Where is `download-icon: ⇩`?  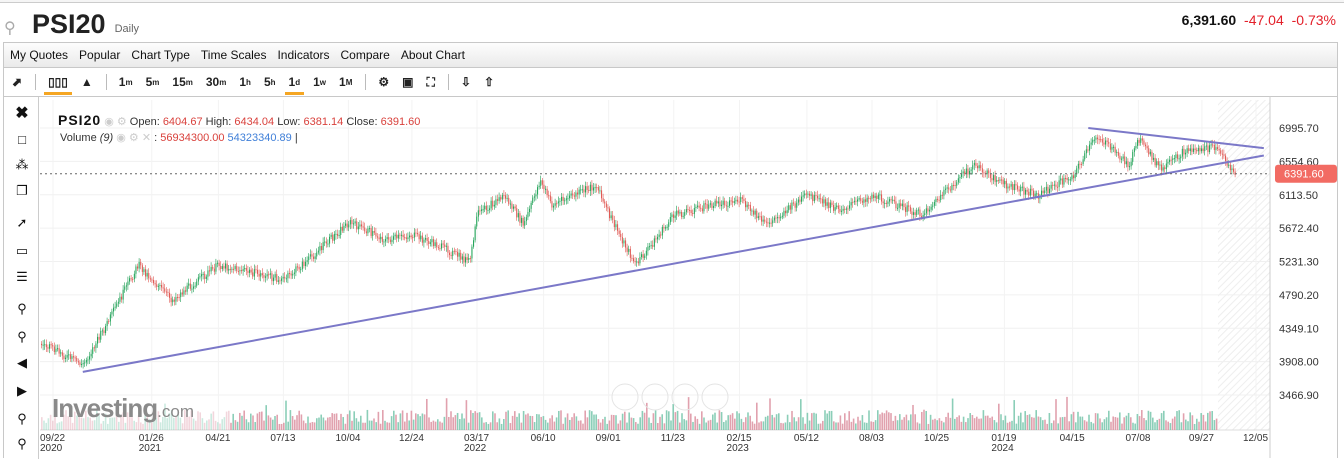
download-icon: ⇩ is located at coordinates (465, 82).